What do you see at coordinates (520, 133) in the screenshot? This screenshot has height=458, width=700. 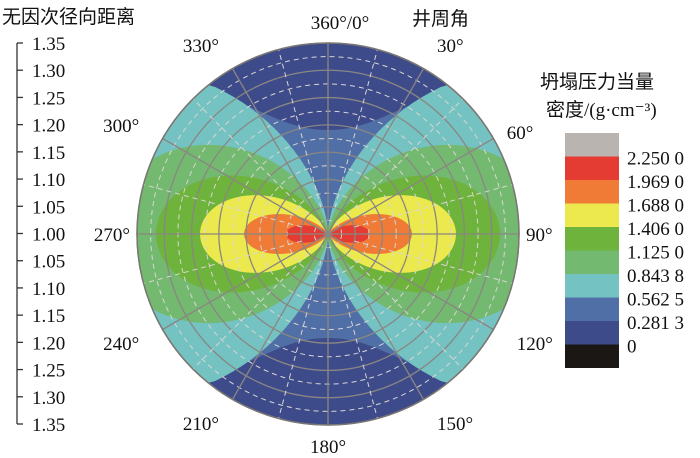 I see `angular-tick-label: 60°` at bounding box center [520, 133].